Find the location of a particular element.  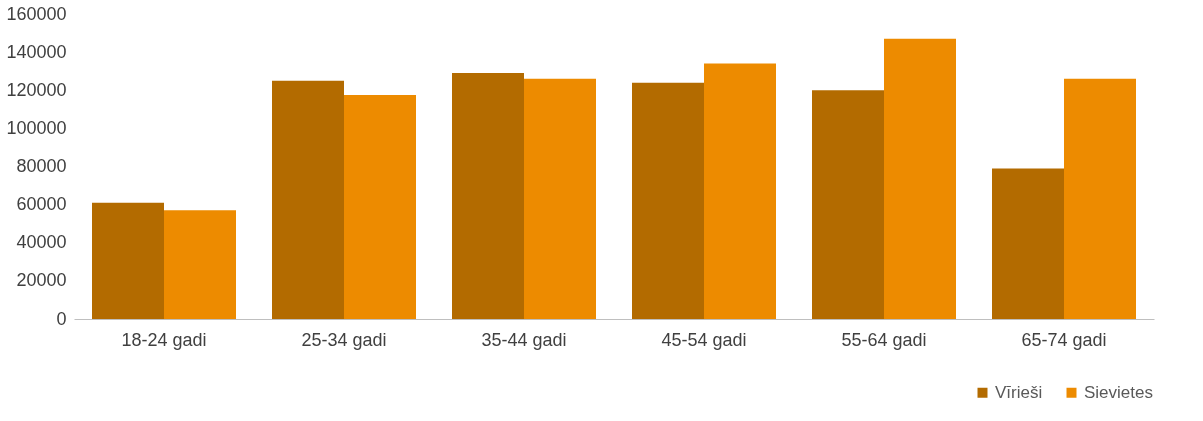

x-tick-label: 18-24 gadi is located at coordinates (164, 339).